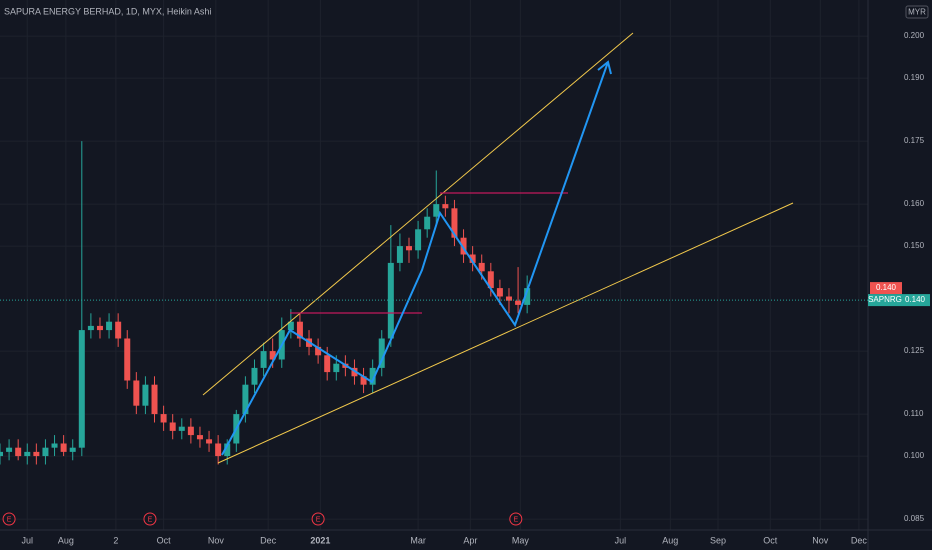 The height and width of the screenshot is (550, 932). What do you see at coordinates (604, 67) in the screenshot?
I see `arrow-head` at bounding box center [604, 67].